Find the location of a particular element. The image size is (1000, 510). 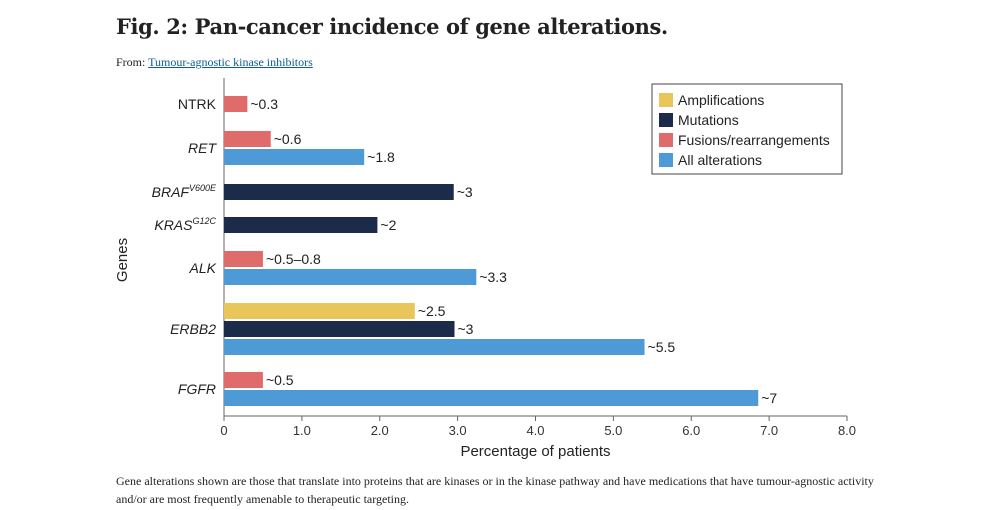

legend-swatch-all is located at coordinates (666, 160).